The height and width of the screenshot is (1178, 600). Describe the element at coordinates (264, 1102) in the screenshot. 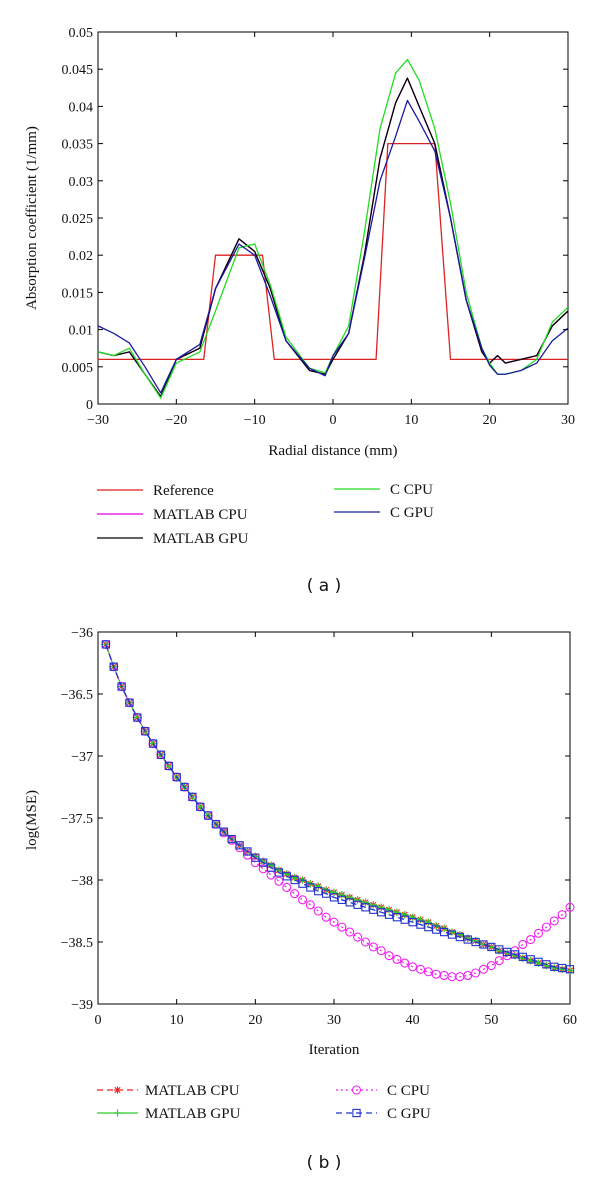

I see `chart-b-legend: MATLAB CPU MATLAB GPU C CPU C GPU` at that location.